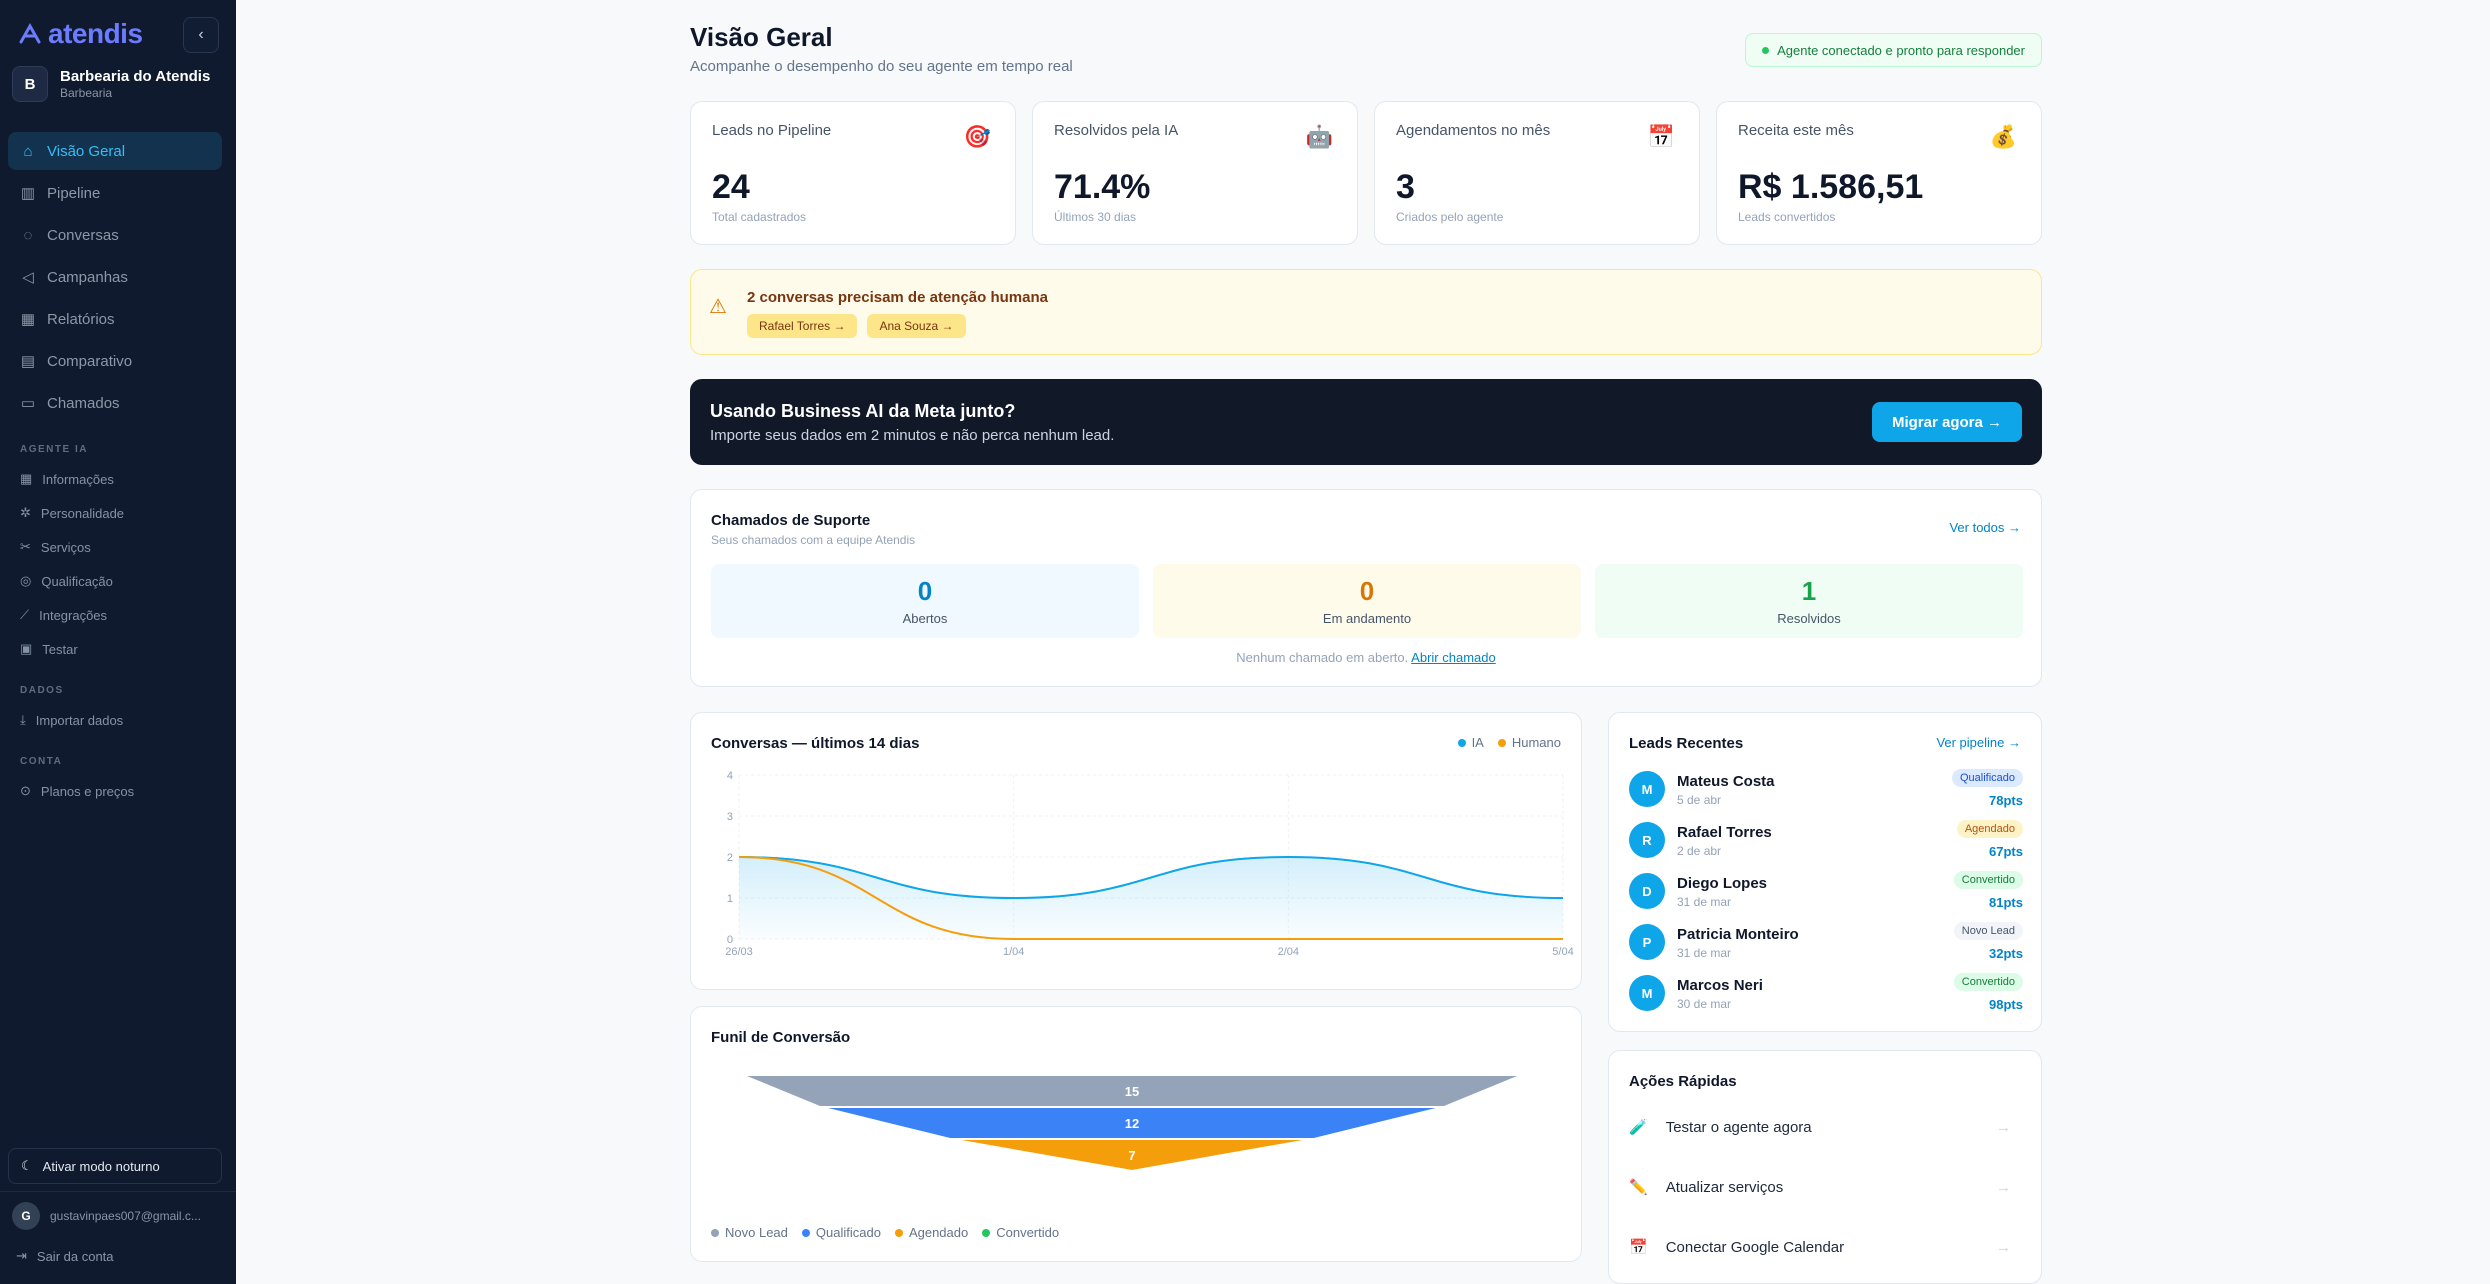 The width and height of the screenshot is (2490, 1284). What do you see at coordinates (1150, 898) in the screenshot?
I see `series-line-humano` at bounding box center [1150, 898].